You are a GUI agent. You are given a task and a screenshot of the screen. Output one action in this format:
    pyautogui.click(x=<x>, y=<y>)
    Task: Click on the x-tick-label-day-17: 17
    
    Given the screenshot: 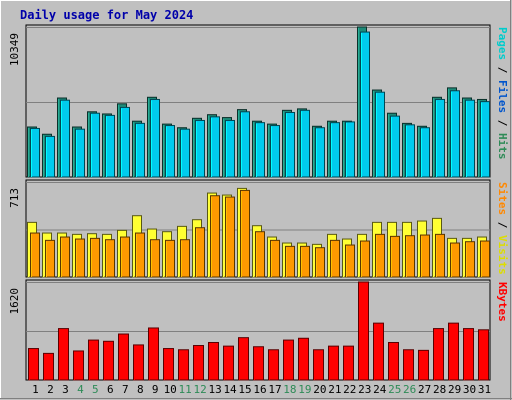 What is the action you would take?
    pyautogui.click(x=274, y=389)
    